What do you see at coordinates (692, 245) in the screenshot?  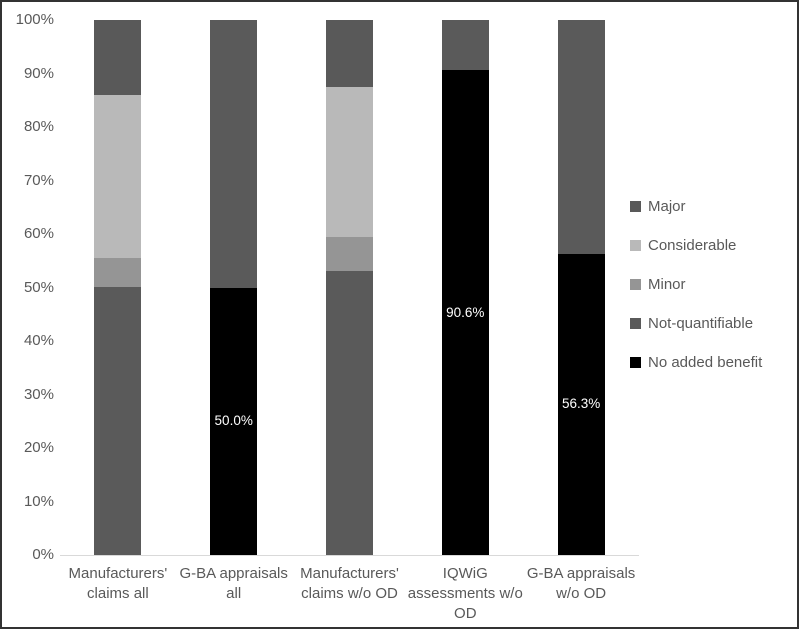 I see `legend-label: Considerable` at bounding box center [692, 245].